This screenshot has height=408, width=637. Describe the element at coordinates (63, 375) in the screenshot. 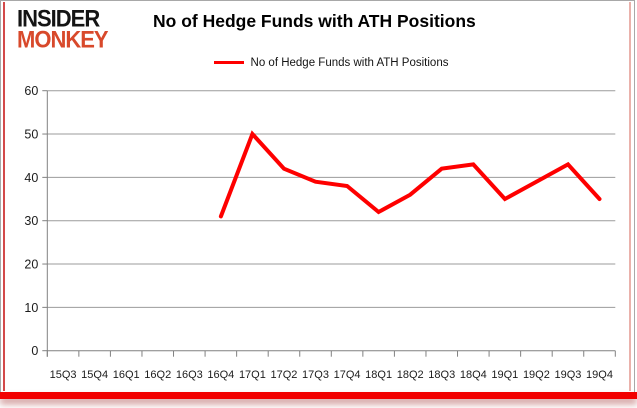

I see `x-axis-label: 15Q3` at that location.